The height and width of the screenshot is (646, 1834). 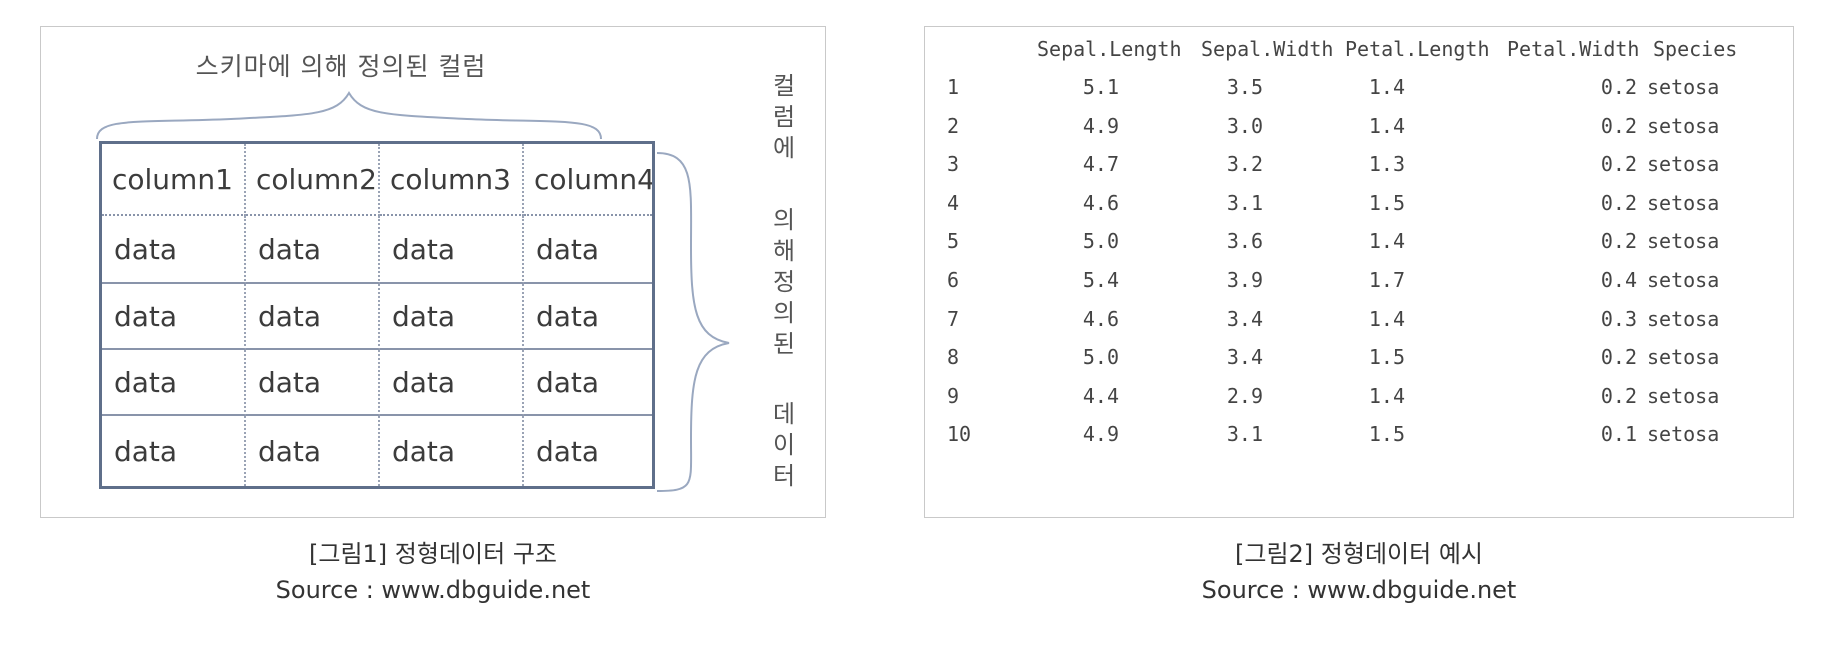 I want to click on value-cell: 1.7, so click(x=1386, y=280).